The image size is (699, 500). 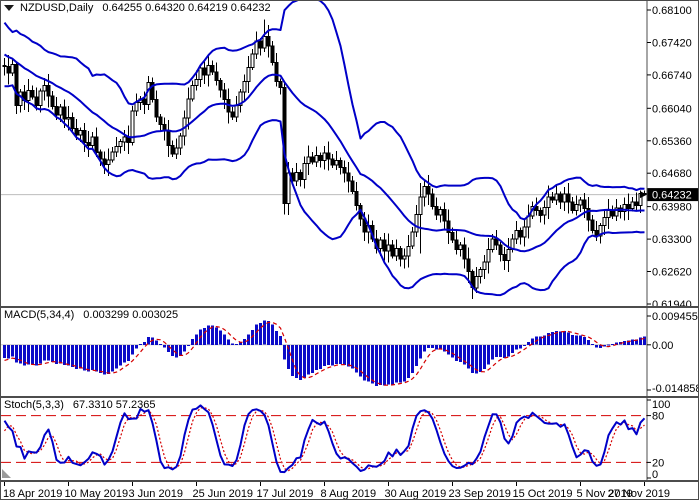 I want to click on stoch-d-line, so click(x=324, y=439).